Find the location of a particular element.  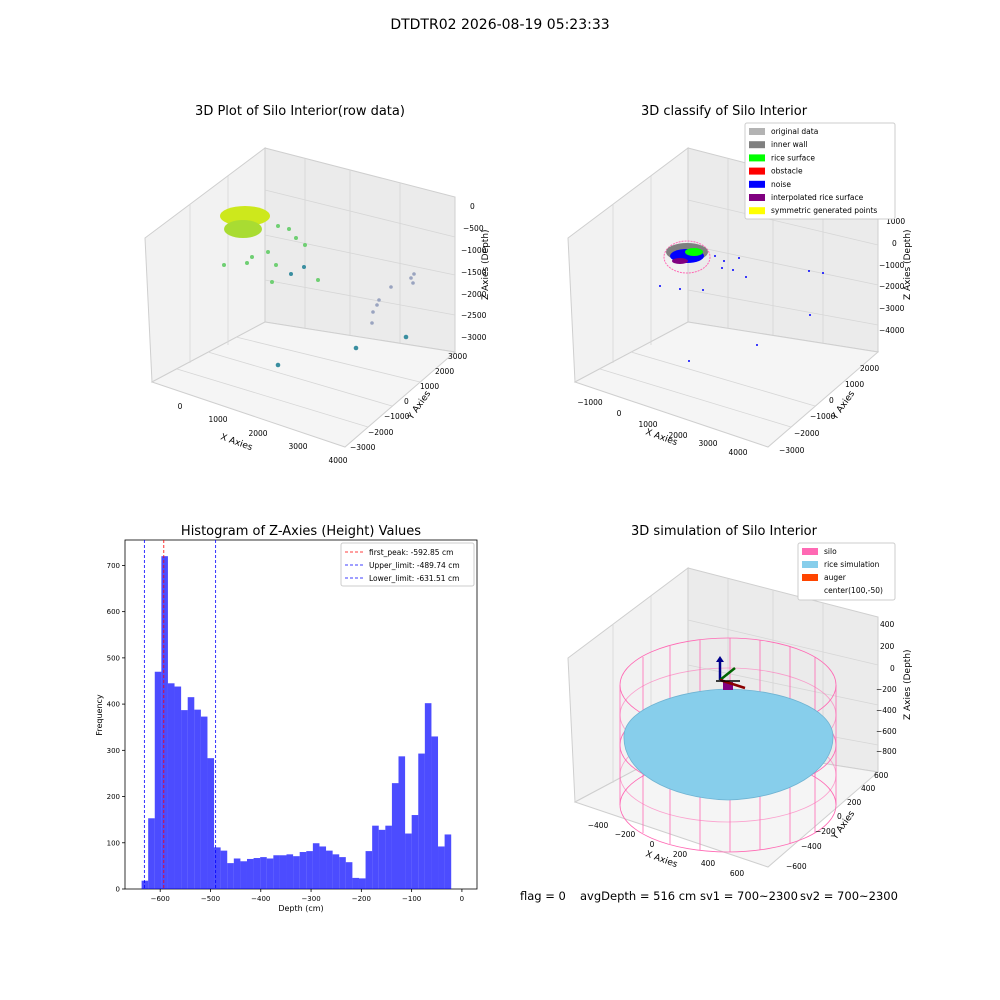

status-sv1: sv1 = 700~2300 is located at coordinates (749, 896).